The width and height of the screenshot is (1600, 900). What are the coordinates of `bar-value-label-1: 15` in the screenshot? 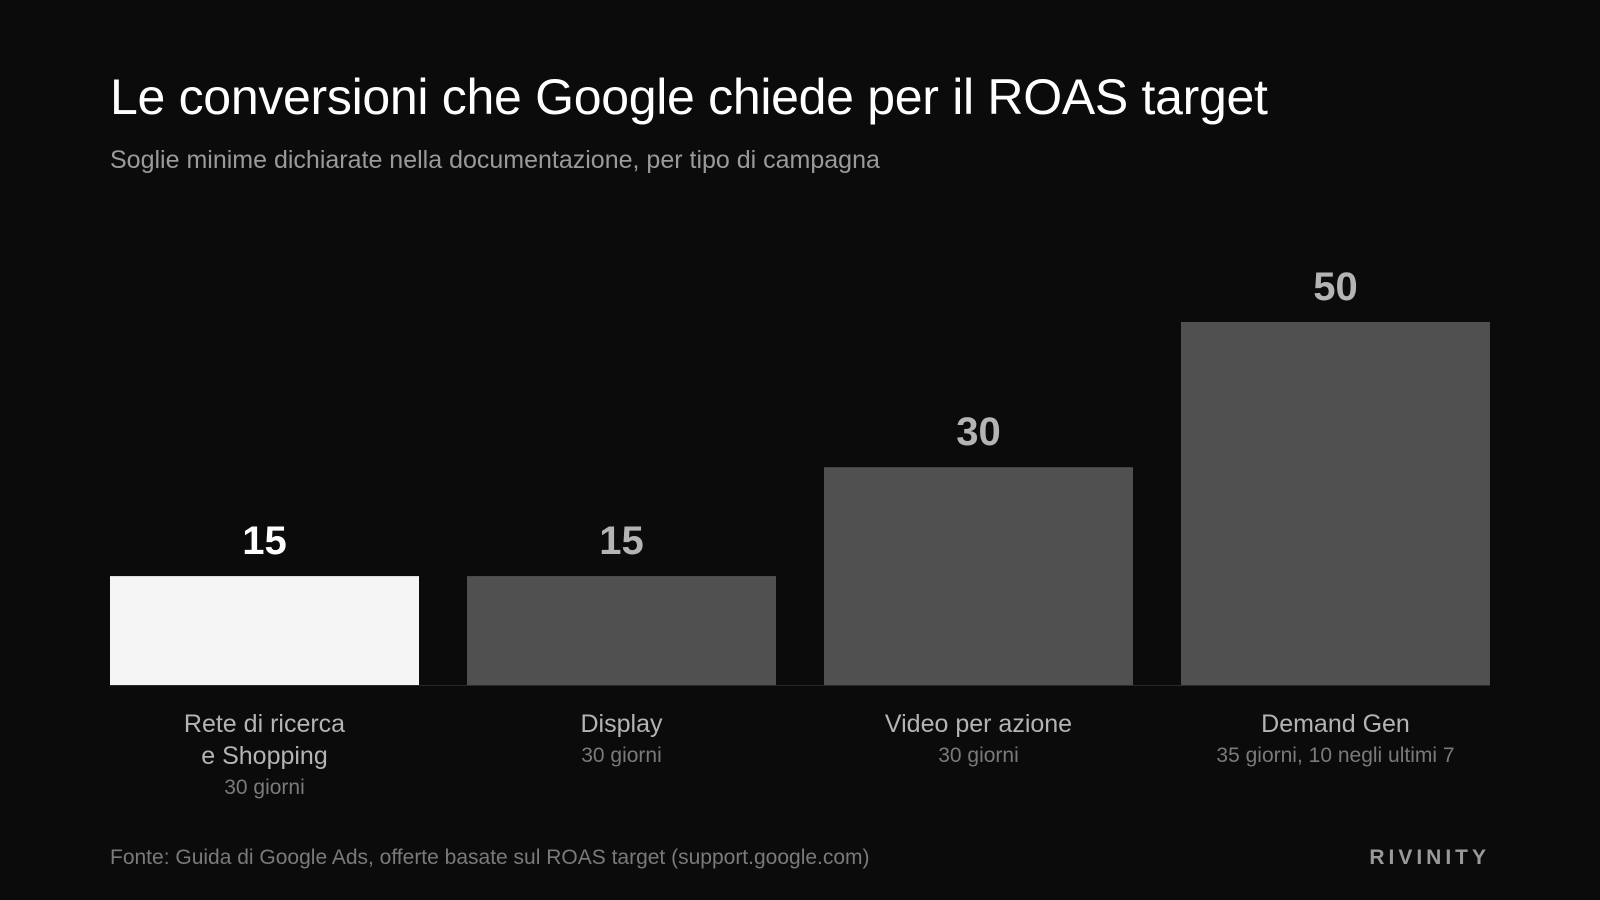 It's located at (621, 541).